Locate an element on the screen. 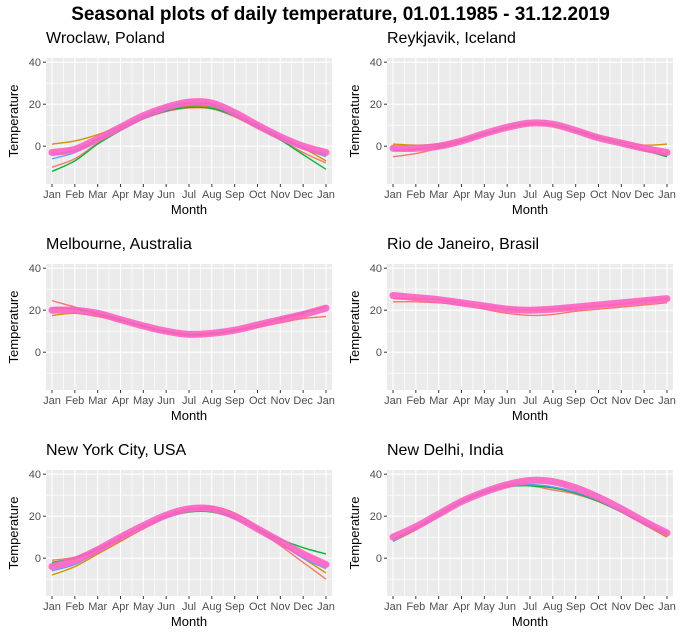 The image size is (681, 643). x-tick-label: Oct is located at coordinates (257, 401).